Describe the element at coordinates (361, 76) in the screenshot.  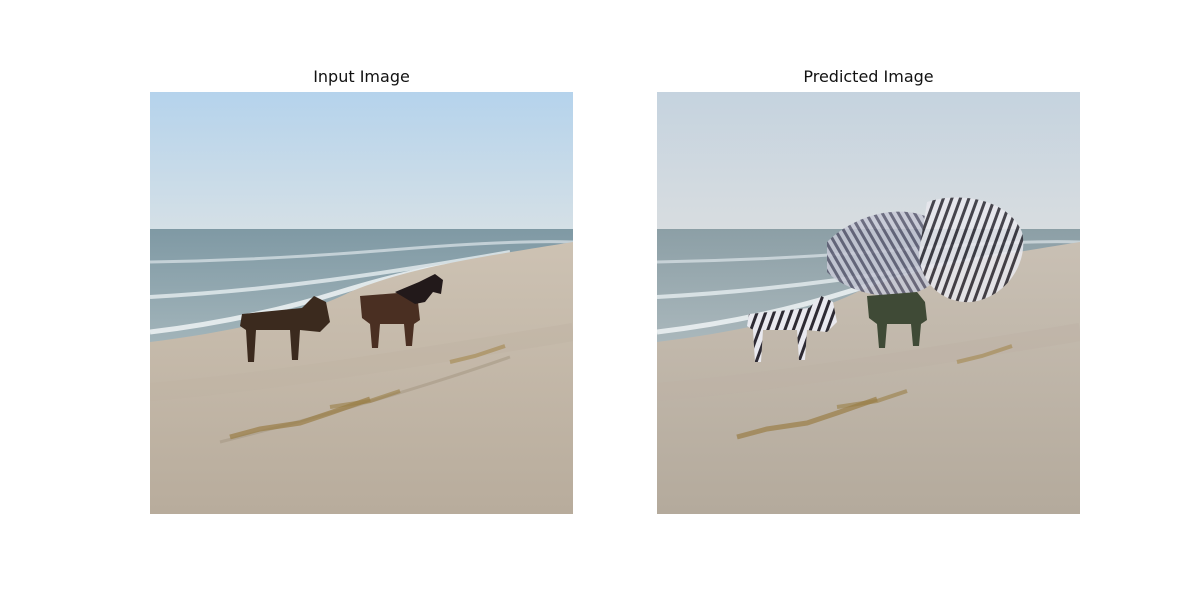
I see `input-image-title: Input Image` at that location.